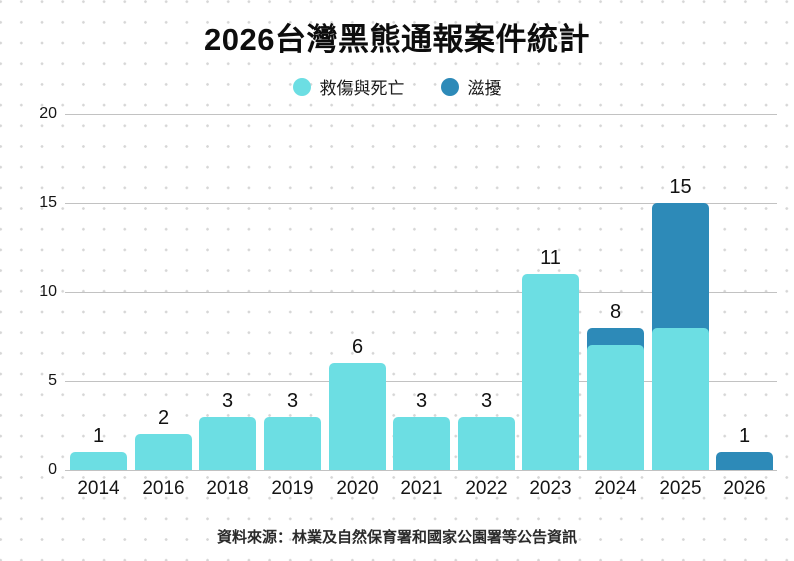 Image resolution: width=794 pixels, height=561 pixels. What do you see at coordinates (163, 418) in the screenshot?
I see `bar-value-label-2016: 2` at bounding box center [163, 418].